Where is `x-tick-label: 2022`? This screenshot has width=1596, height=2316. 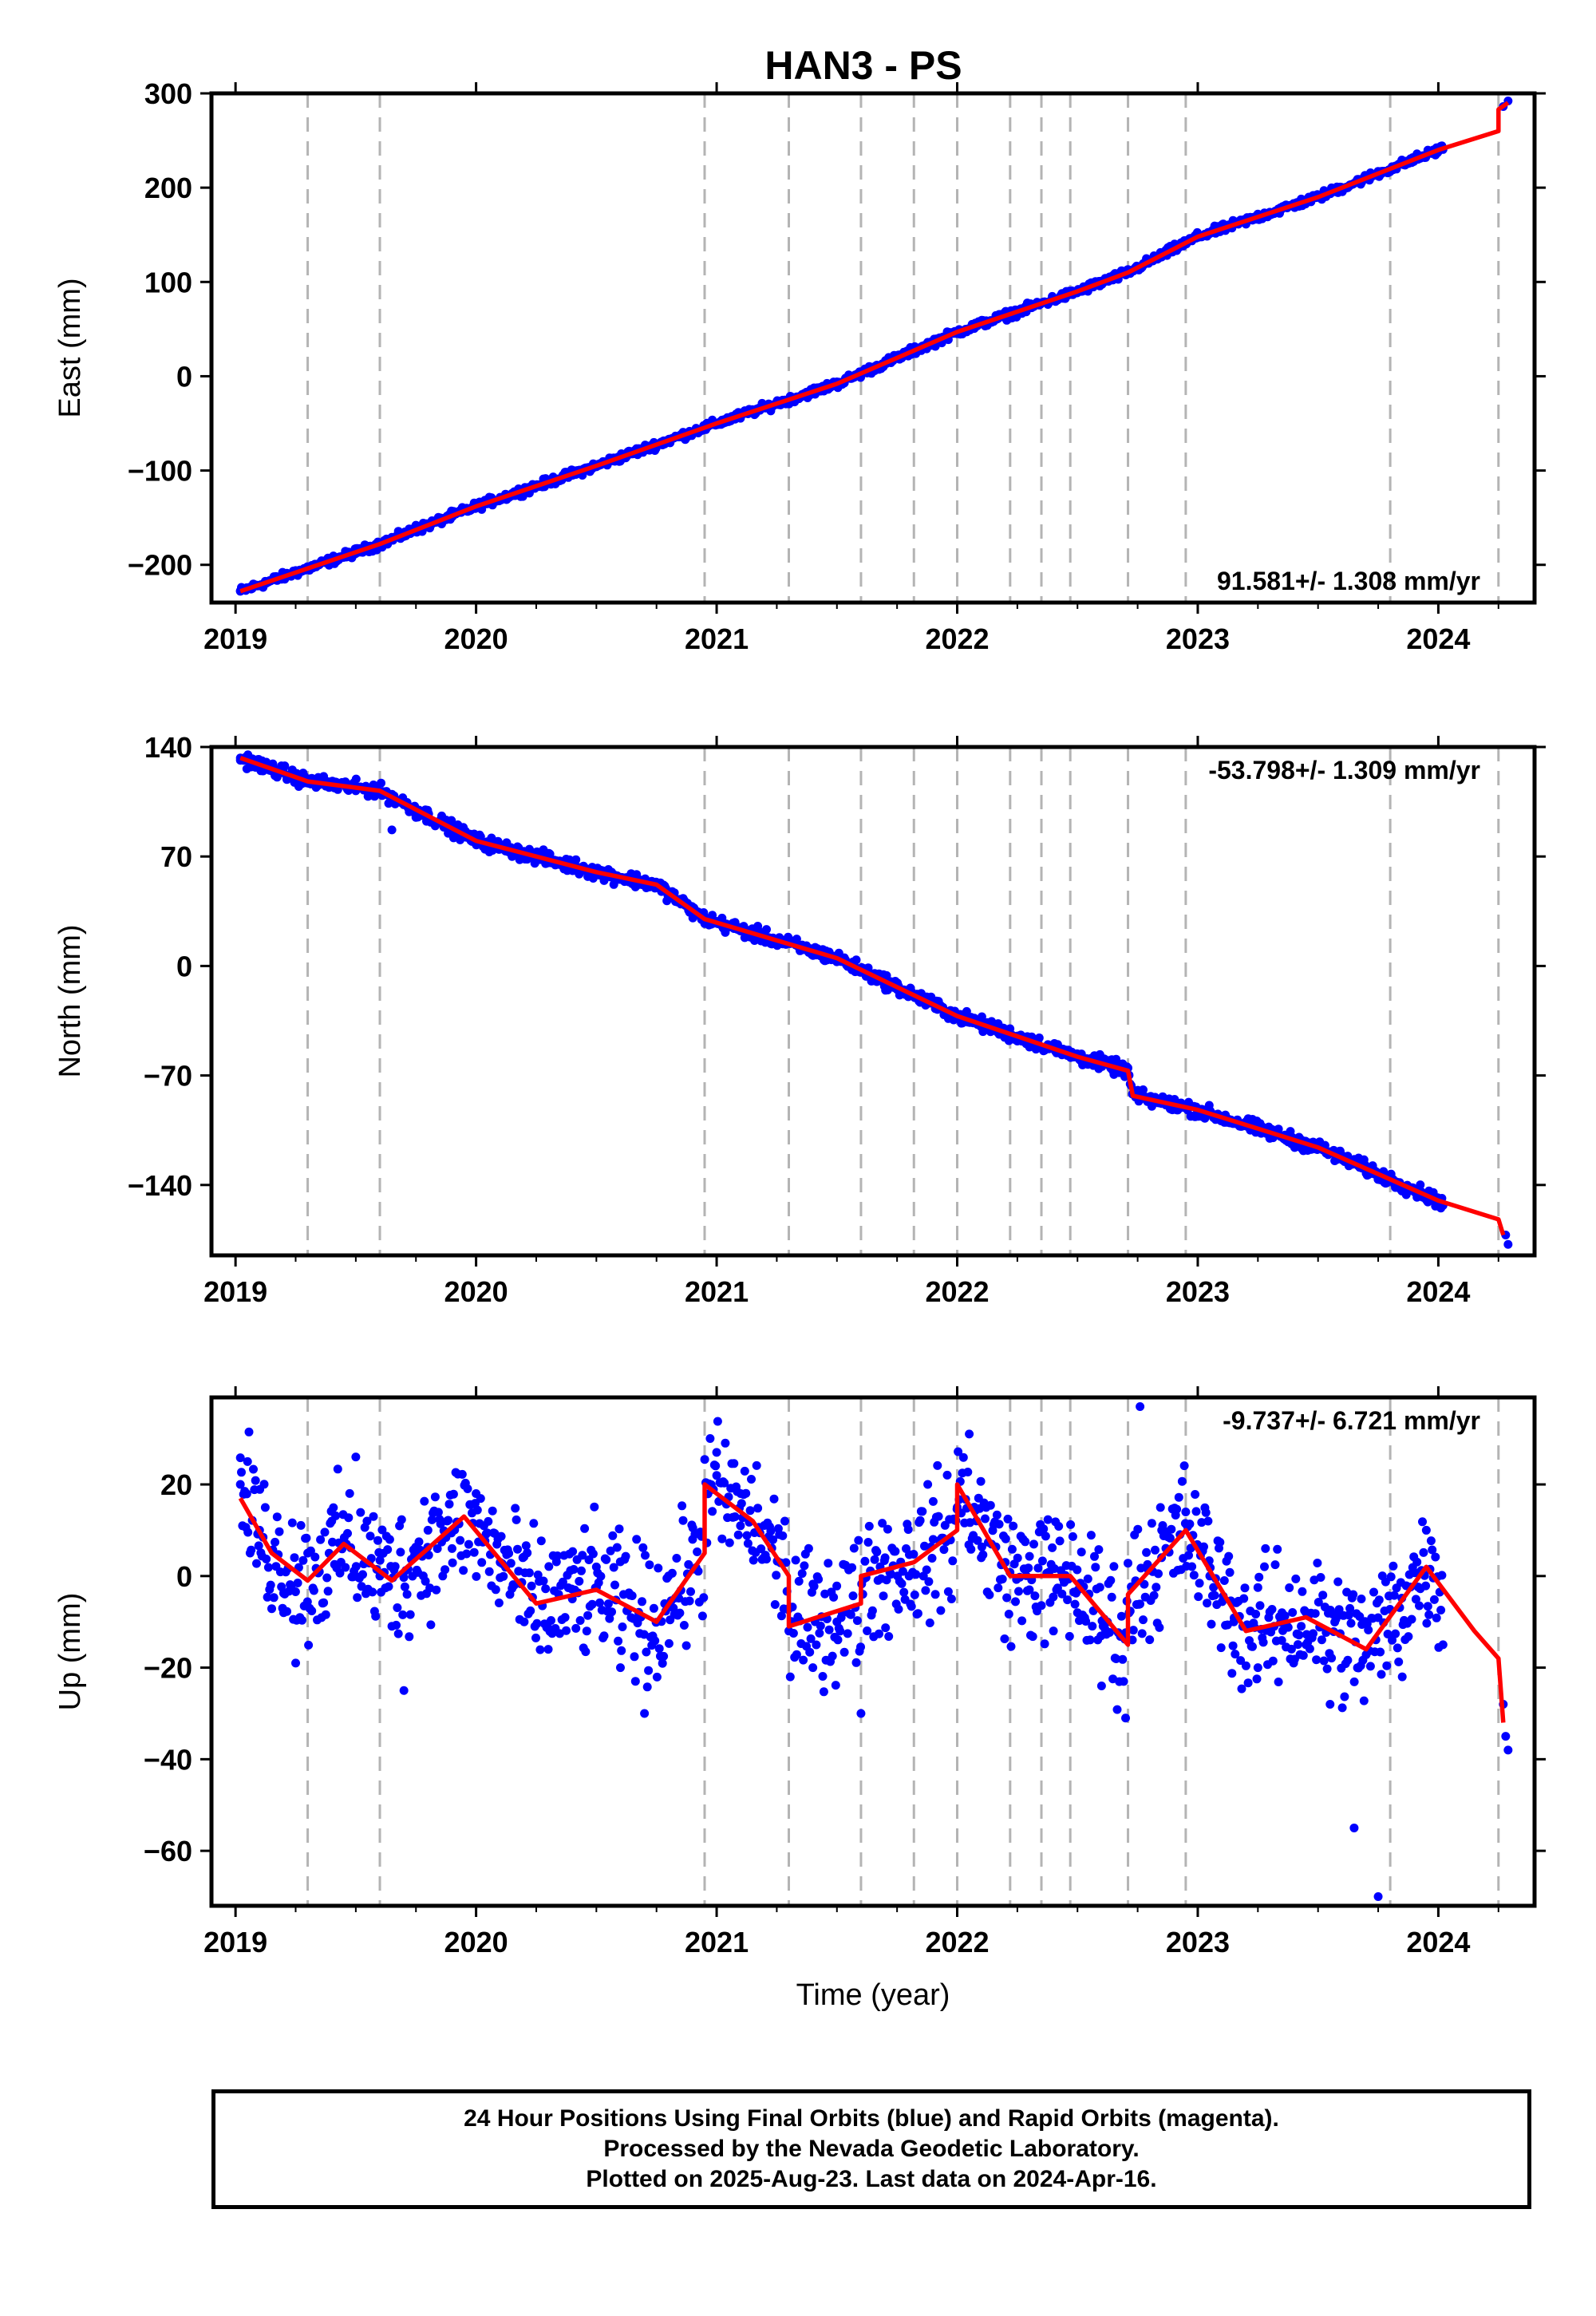
x-tick-label: 2022 is located at coordinates (957, 1942).